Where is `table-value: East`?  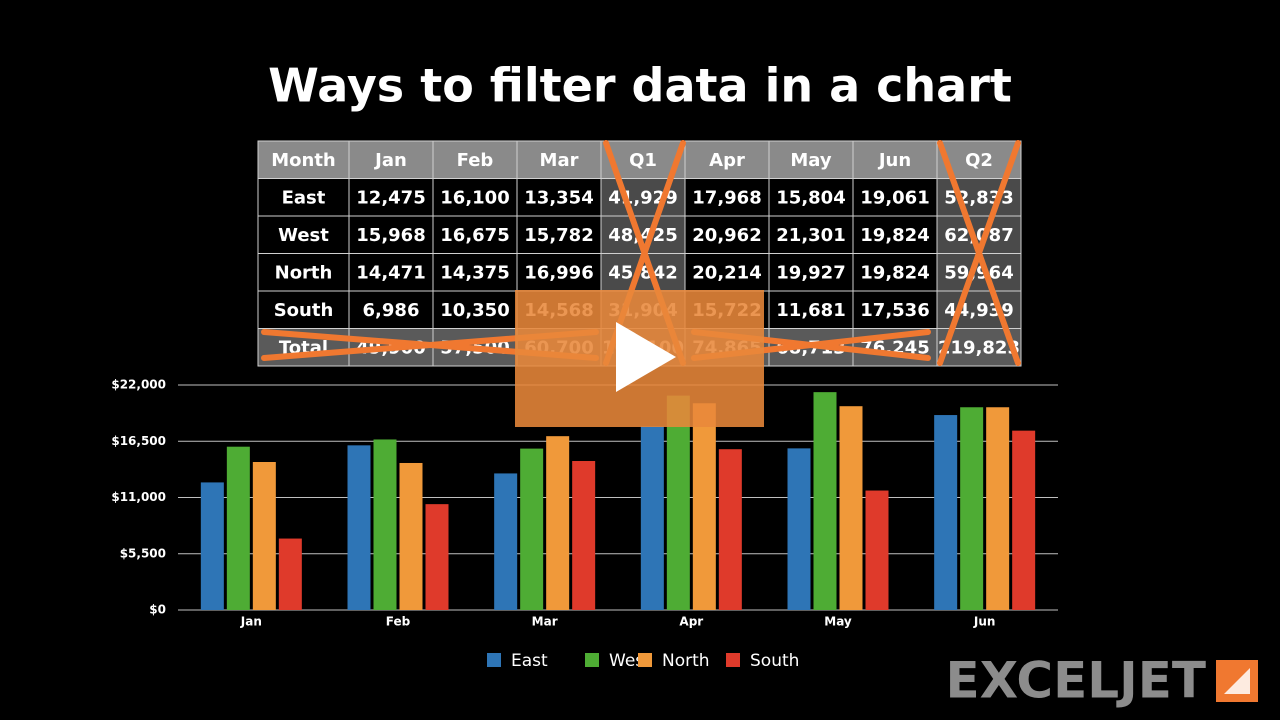
table-value: East is located at coordinates (304, 197).